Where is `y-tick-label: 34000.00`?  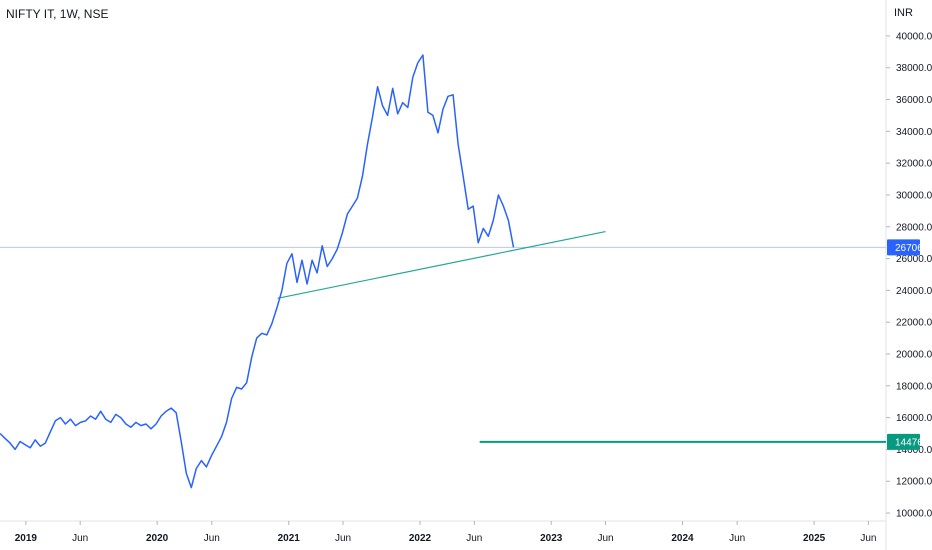
y-tick-label: 34000.00 is located at coordinates (914, 132).